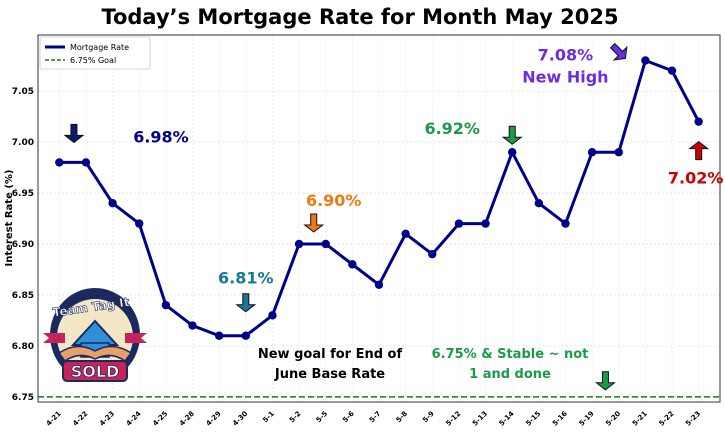 This screenshot has width=725, height=435. Describe the element at coordinates (187, 419) in the screenshot. I see `x-tick-label: 4-28` at that location.